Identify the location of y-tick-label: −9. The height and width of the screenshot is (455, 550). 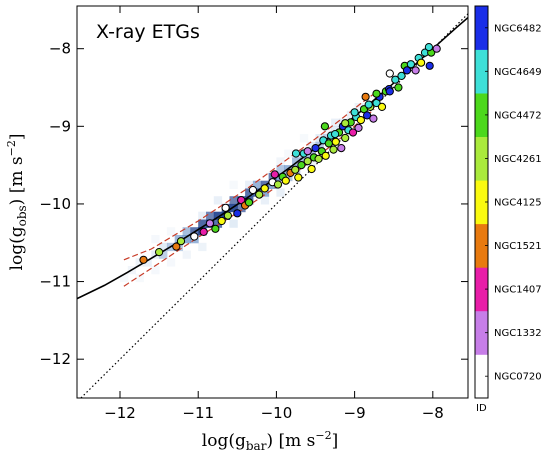
(60, 126).